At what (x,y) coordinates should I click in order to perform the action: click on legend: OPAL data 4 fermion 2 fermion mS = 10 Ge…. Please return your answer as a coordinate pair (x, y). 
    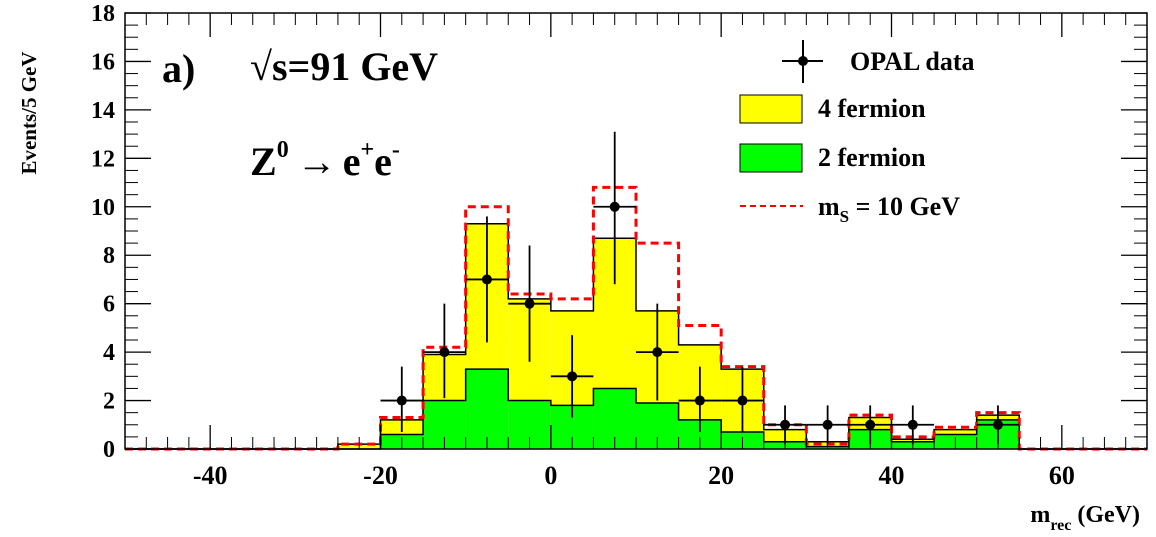
    Looking at the image, I should click on (856, 133).